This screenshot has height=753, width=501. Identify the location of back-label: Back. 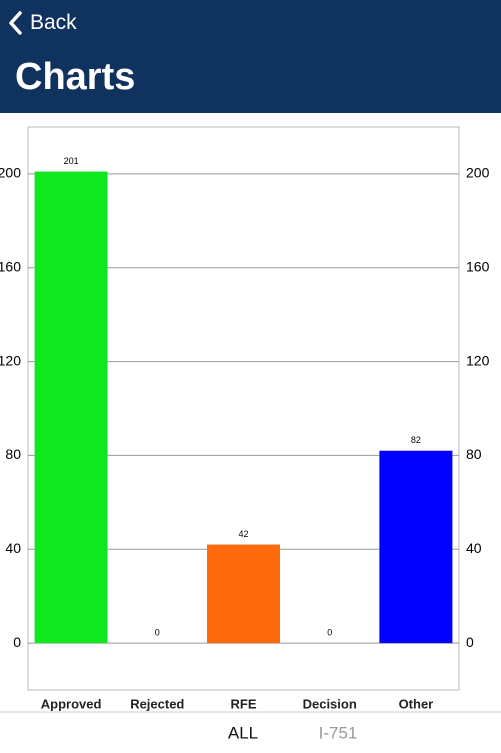
(53, 22).